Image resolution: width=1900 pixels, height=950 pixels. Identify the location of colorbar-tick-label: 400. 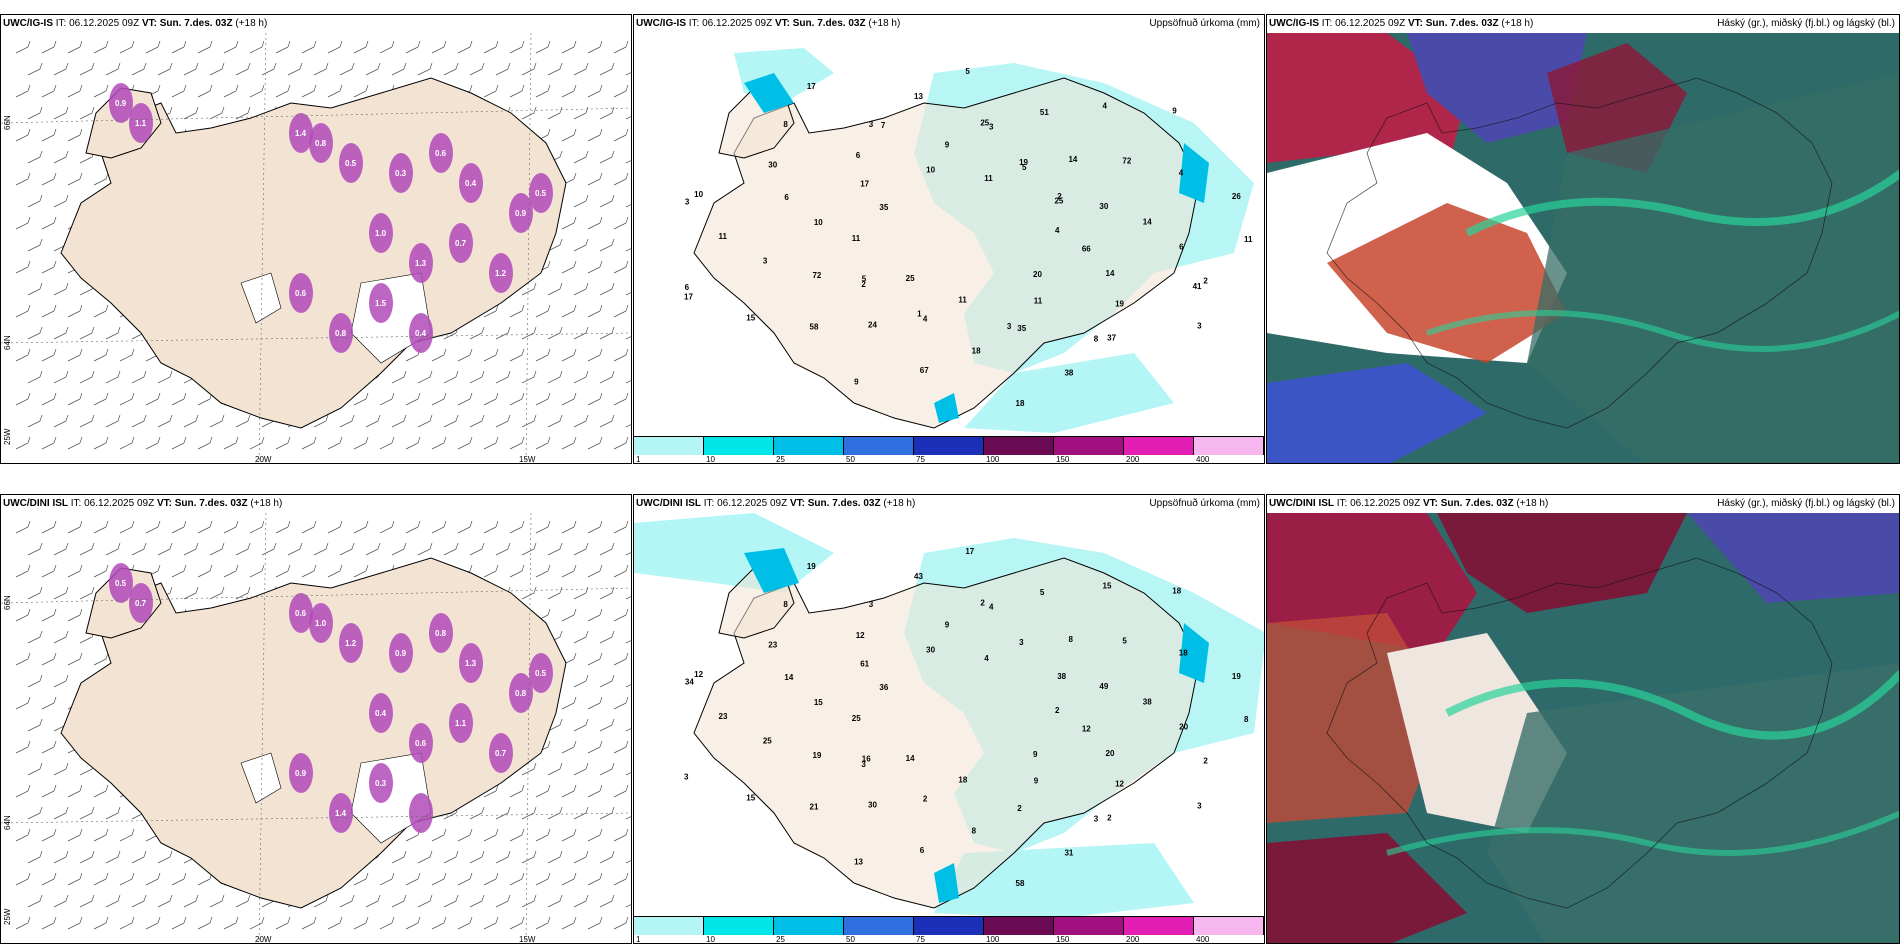
(1203, 939).